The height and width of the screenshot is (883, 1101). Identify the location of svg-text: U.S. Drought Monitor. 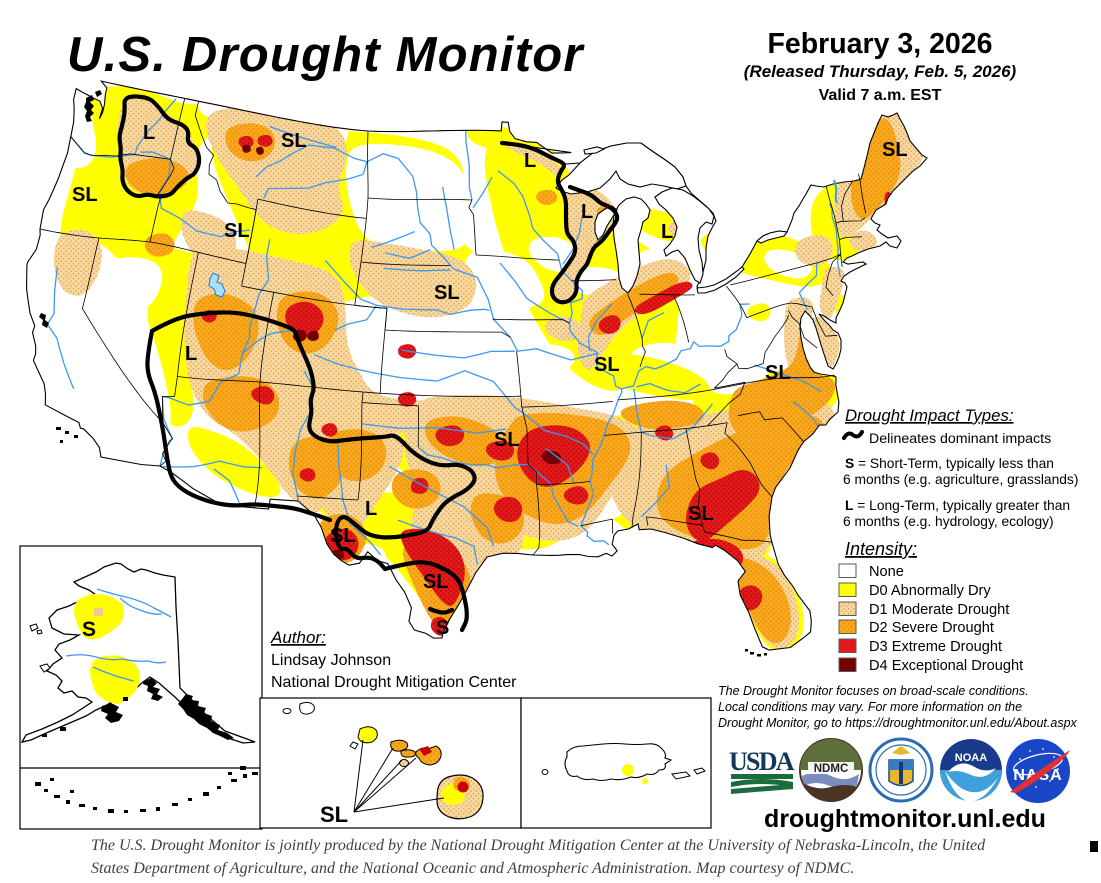
(326, 55).